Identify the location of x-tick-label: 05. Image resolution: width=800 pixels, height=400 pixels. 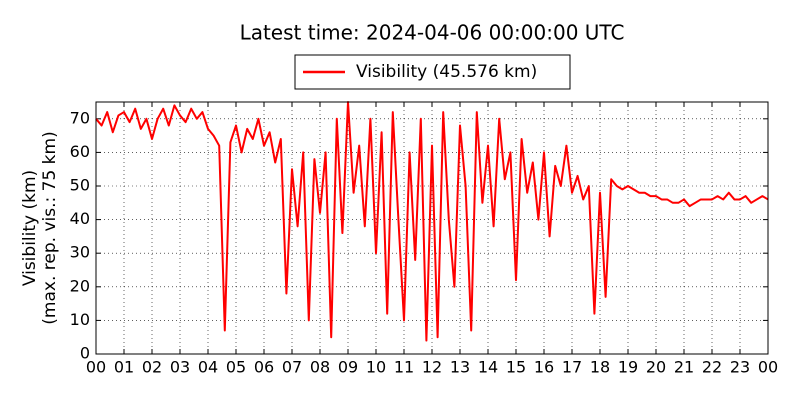
(236, 367).